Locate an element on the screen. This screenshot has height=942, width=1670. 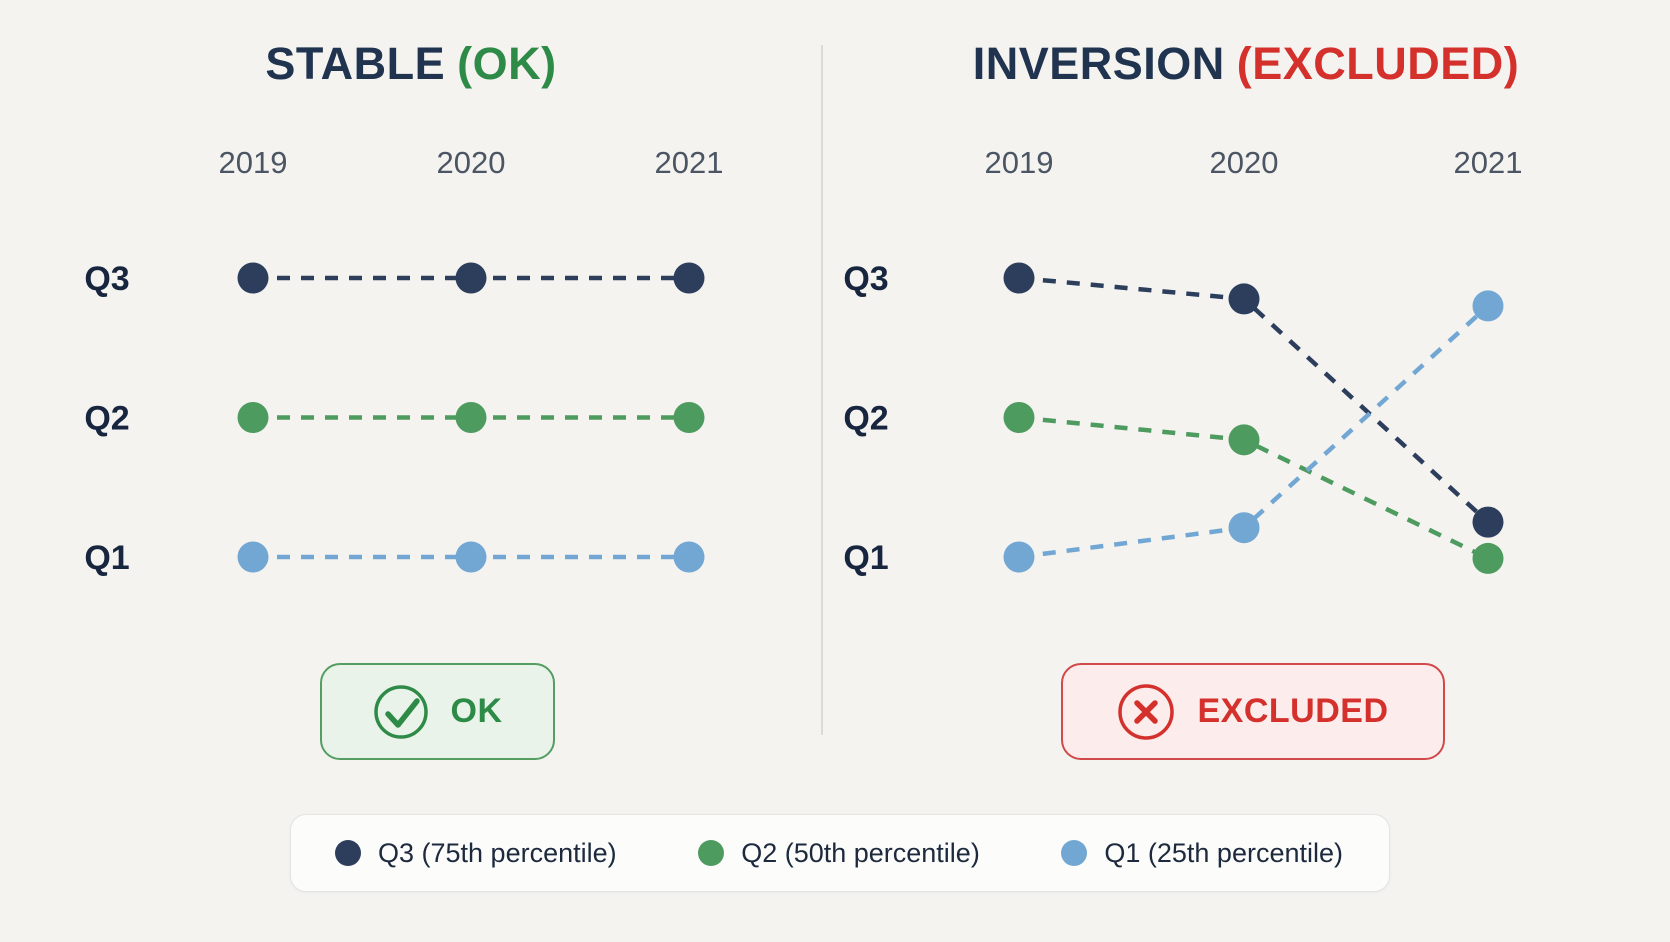
legend-item-q2: Q2 (50th percentile) is located at coordinates (839, 853).